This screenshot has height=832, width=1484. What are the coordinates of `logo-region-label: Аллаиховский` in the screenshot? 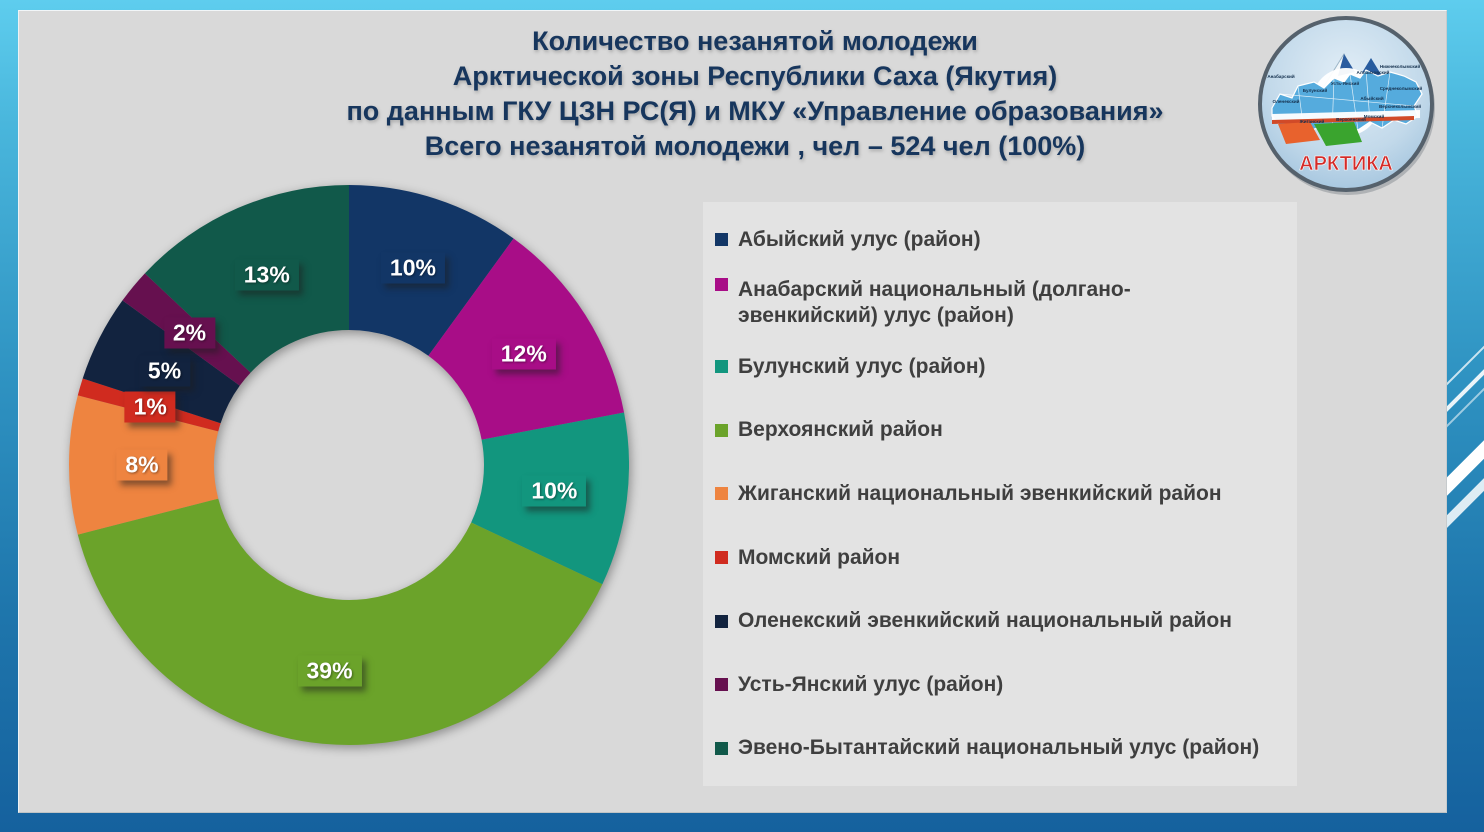 It's located at (1373, 72).